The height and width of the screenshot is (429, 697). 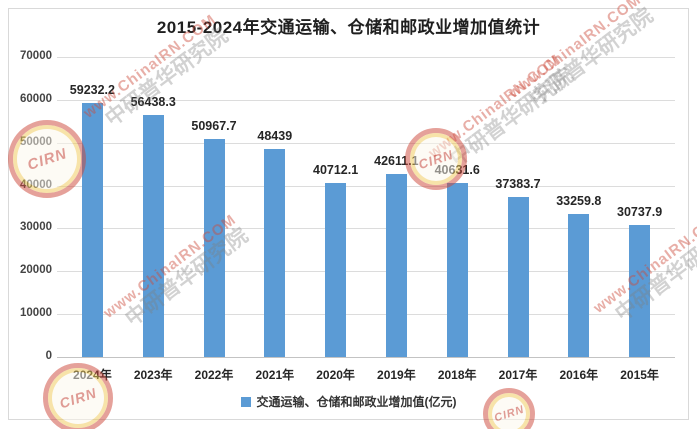 I want to click on bar-value-label: 40712.1, so click(x=336, y=169).